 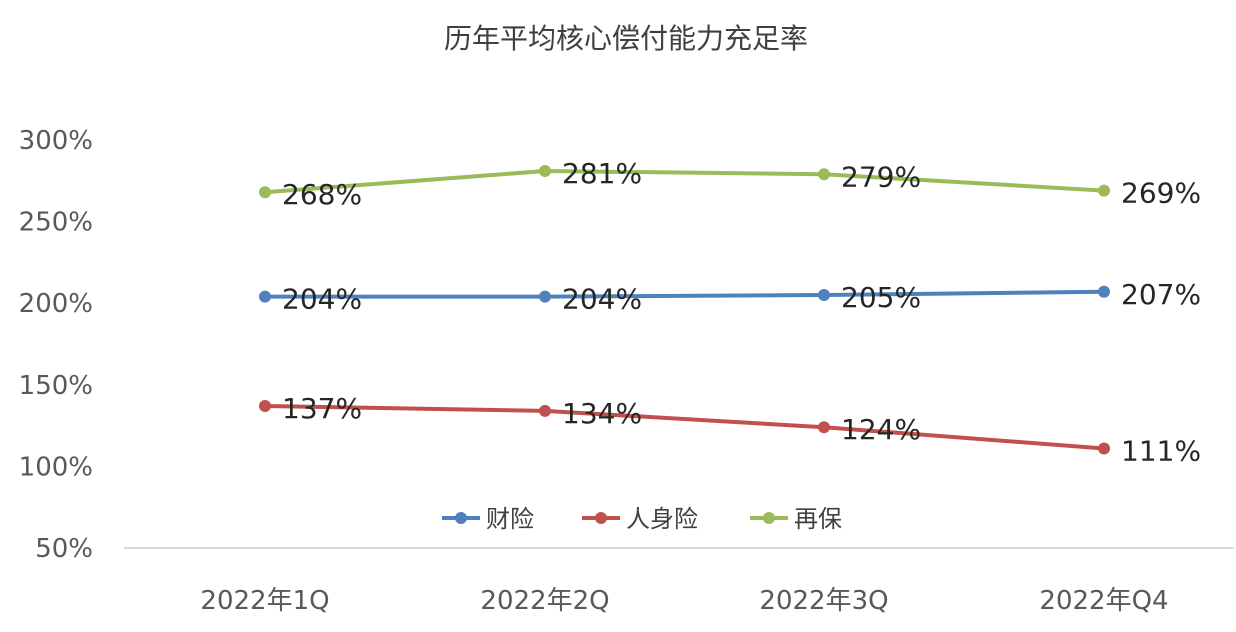 I want to click on data-label: 269%, so click(x=1161, y=193).